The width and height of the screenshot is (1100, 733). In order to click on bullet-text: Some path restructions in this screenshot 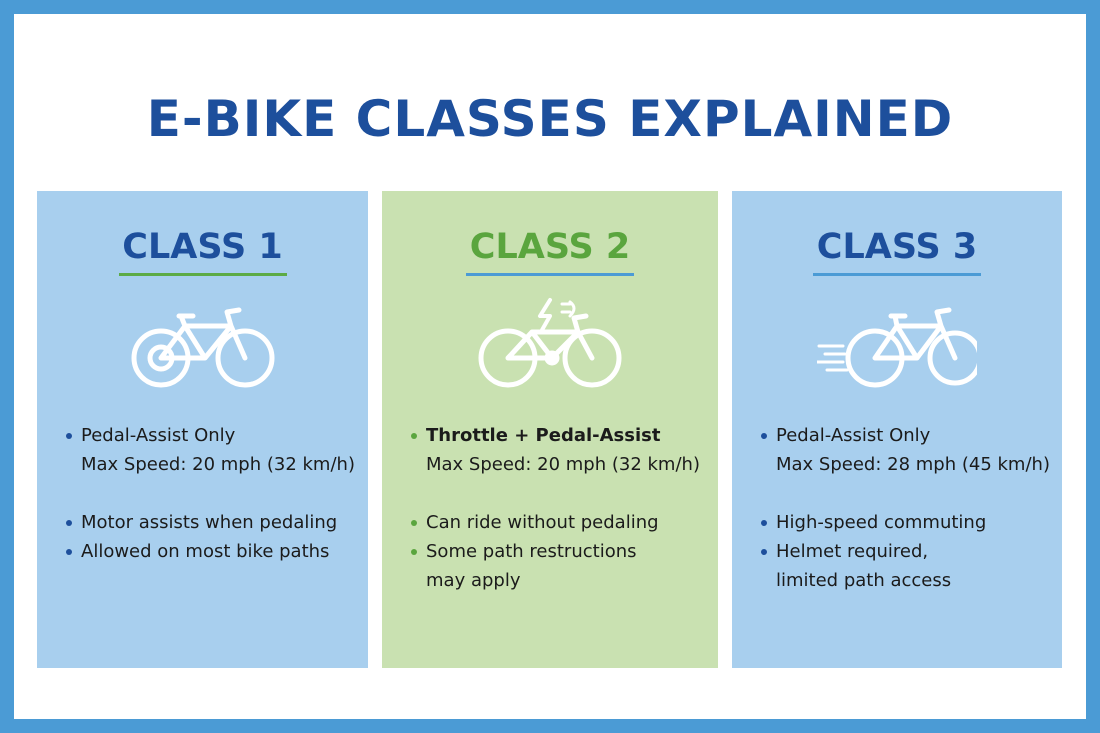, I will do `click(531, 551)`.